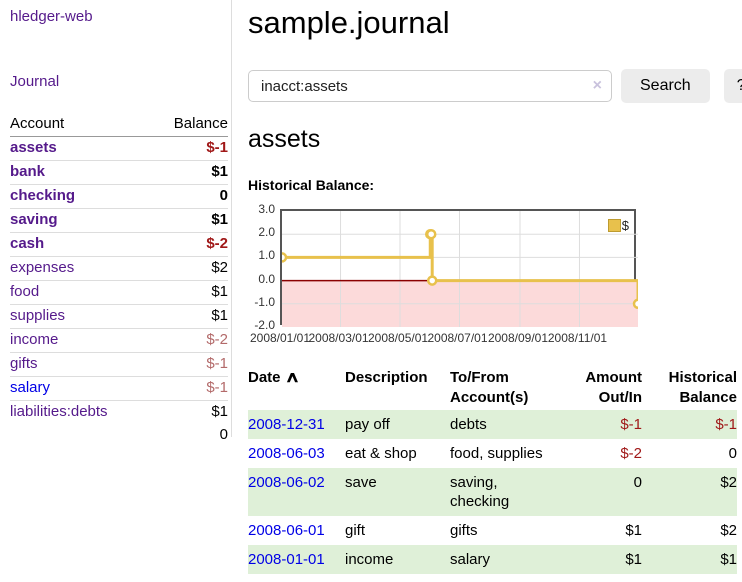 Image resolution: width=742 pixels, height=582 pixels. Describe the element at coordinates (492, 530) in the screenshot. I see `transaction-row: 2008-06-01 gift gifts $1 $2` at that location.